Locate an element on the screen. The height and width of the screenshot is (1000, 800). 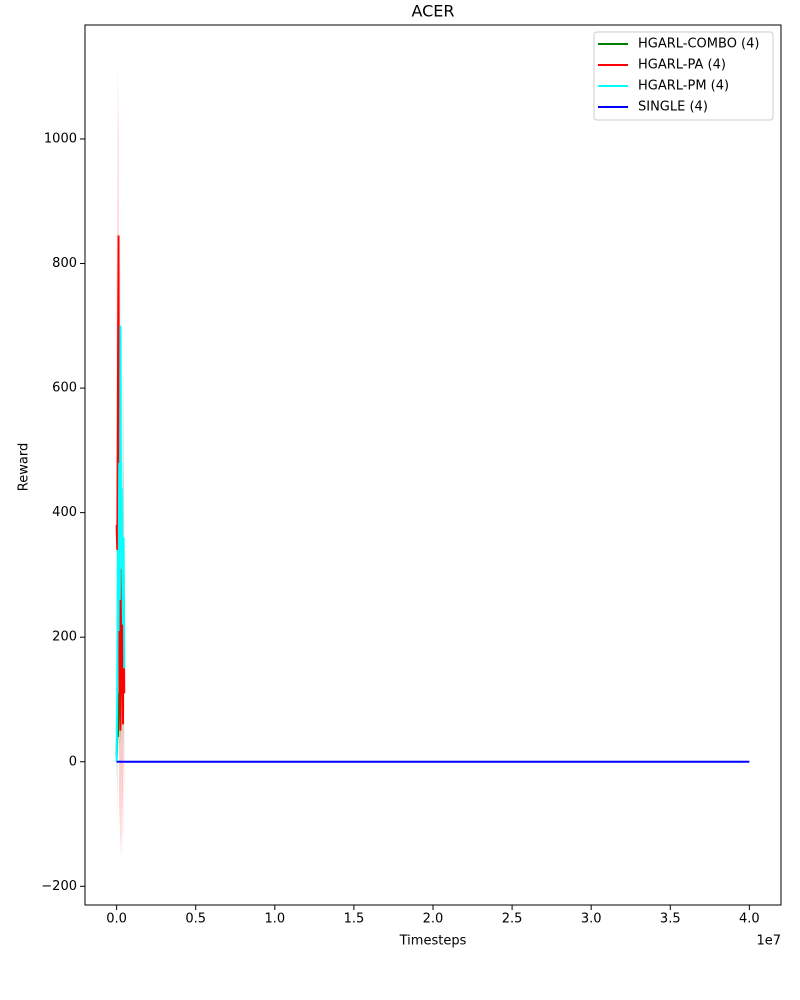
y-tick-label: 0 is located at coordinates (73, 761).